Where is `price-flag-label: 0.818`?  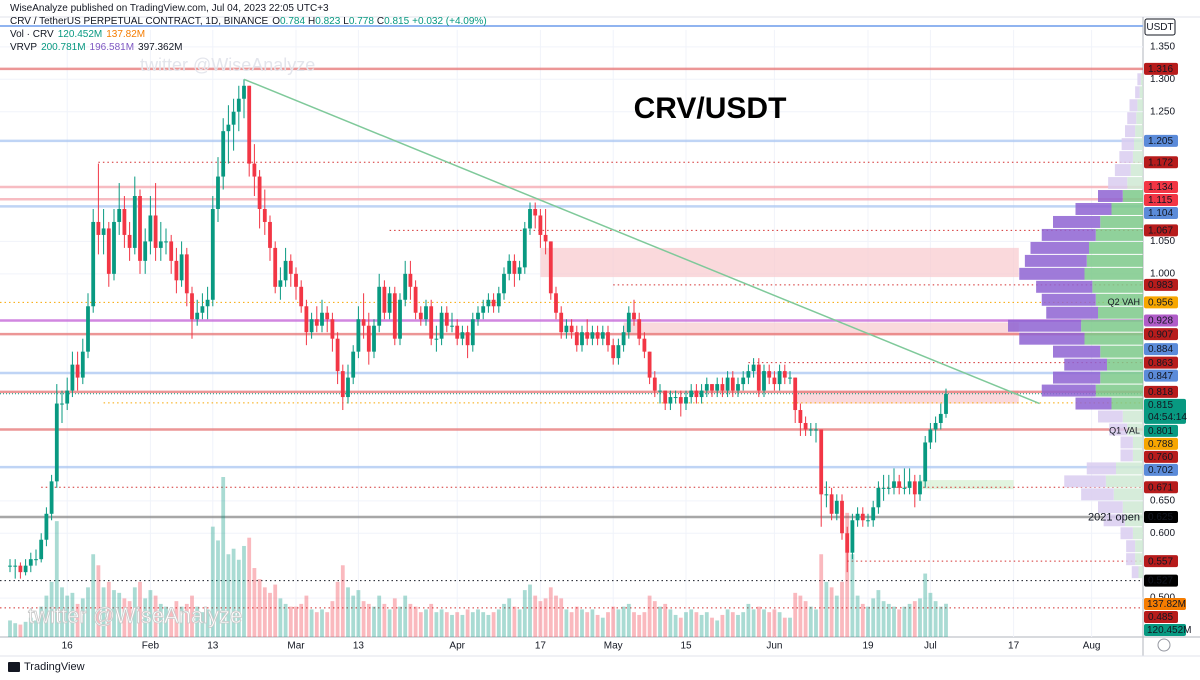 price-flag-label: 0.818 is located at coordinates (1160, 392).